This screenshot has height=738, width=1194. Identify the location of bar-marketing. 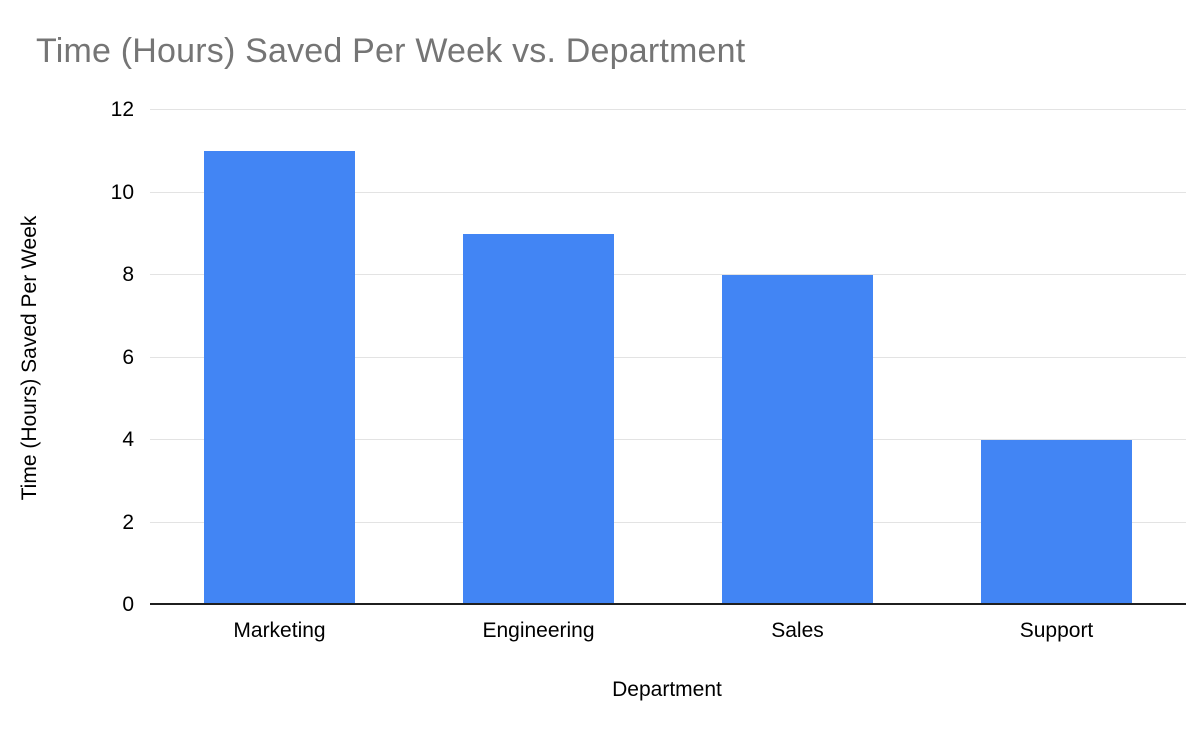
(279, 378).